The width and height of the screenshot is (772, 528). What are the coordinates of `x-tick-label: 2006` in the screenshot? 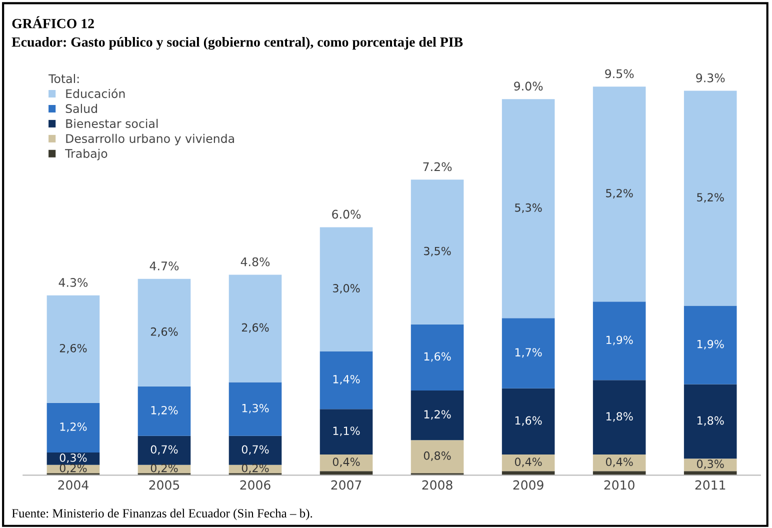 It's located at (255, 485).